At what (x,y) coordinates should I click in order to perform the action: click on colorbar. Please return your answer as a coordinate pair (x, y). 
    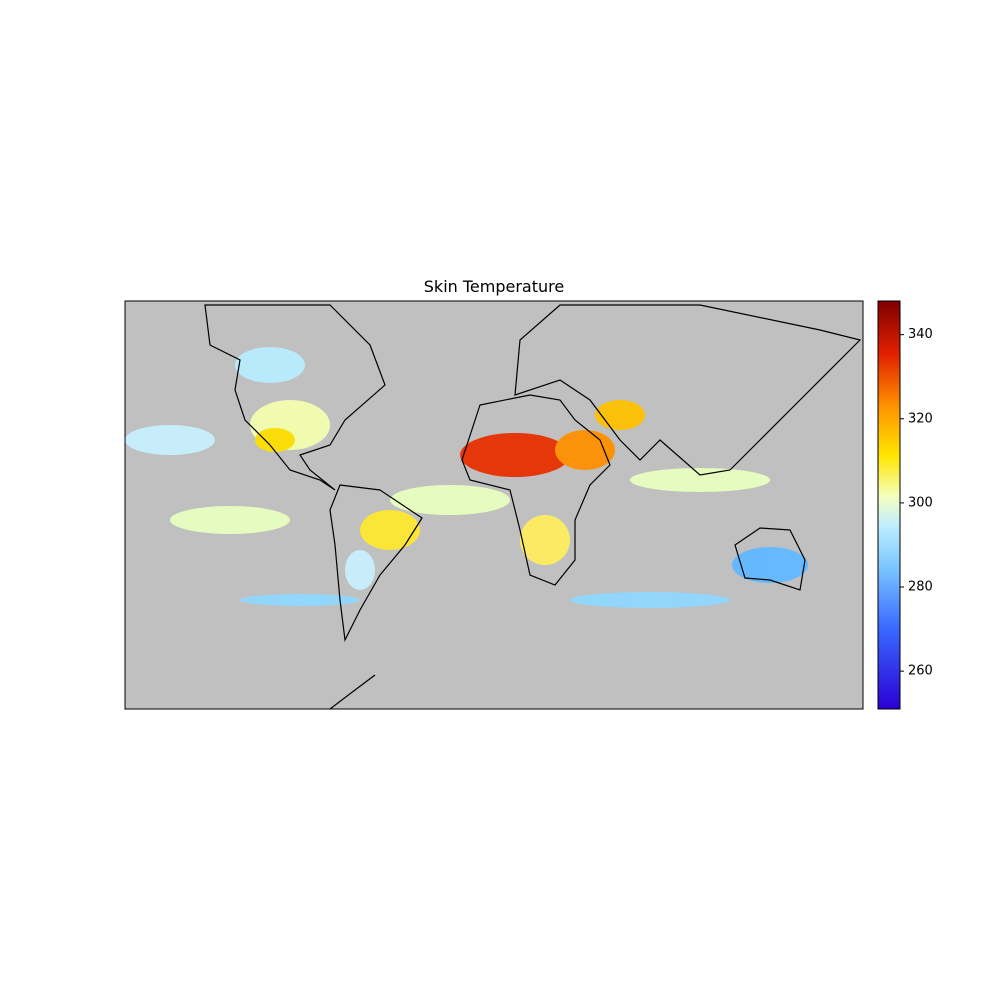
    Looking at the image, I should click on (889, 505).